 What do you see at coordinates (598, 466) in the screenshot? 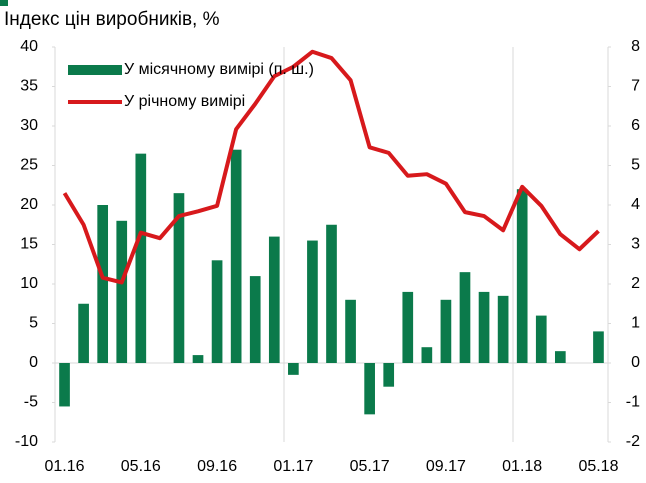
I see `x-tick-label: 05.18` at bounding box center [598, 466].